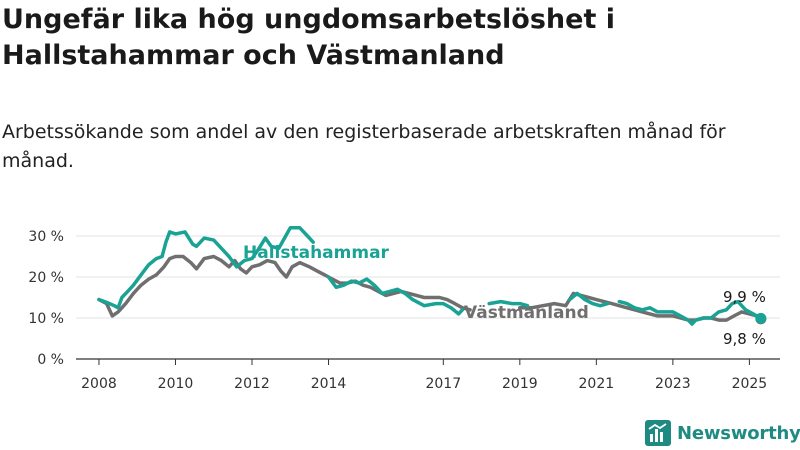  I want to click on y-tick-label: 10 %, so click(46, 319).